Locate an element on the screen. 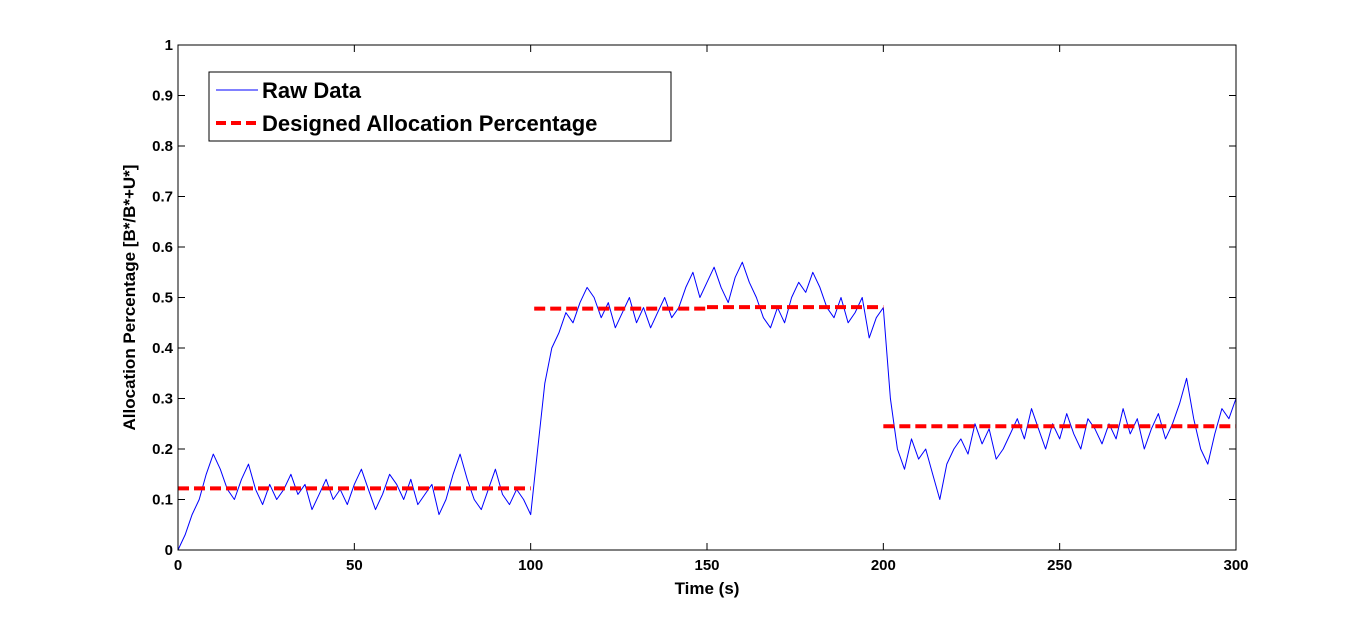 The image size is (1366, 619). x-tick-label-1: 50 is located at coordinates (354, 565).